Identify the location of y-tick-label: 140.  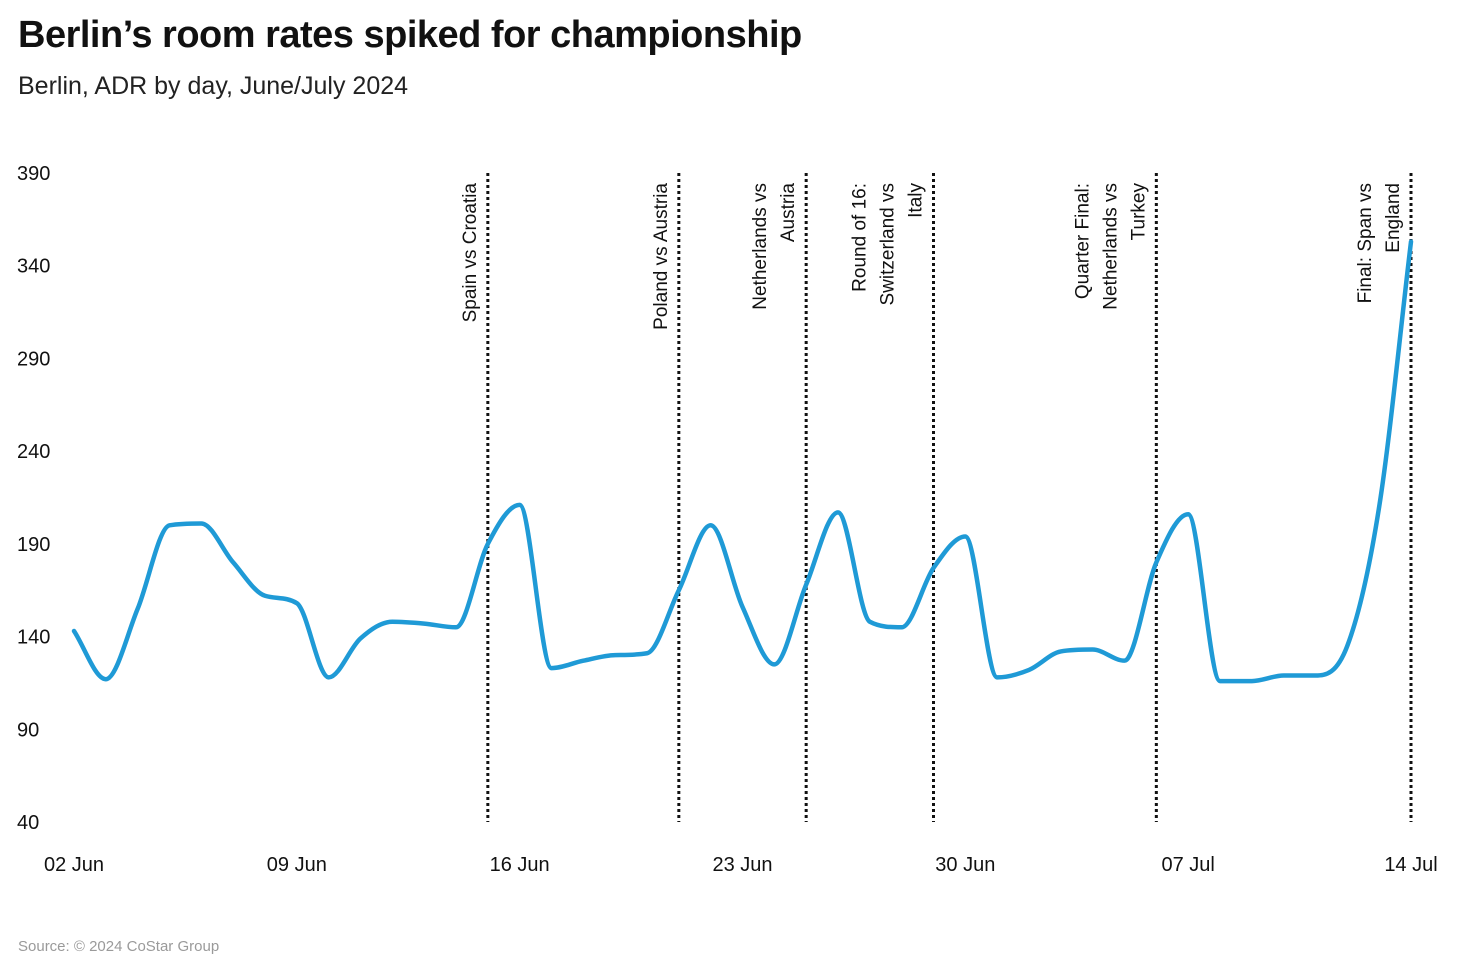
(33, 638).